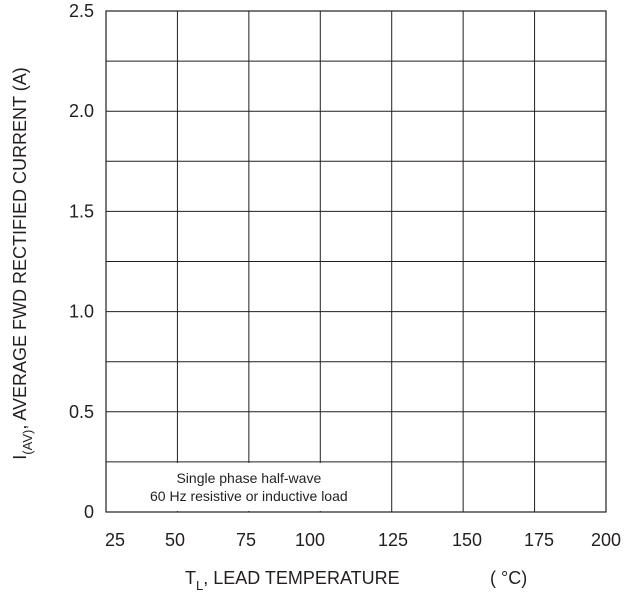 The image size is (626, 596). Describe the element at coordinates (199, 585) in the screenshot. I see `x-axis-label-subscript: L` at that location.